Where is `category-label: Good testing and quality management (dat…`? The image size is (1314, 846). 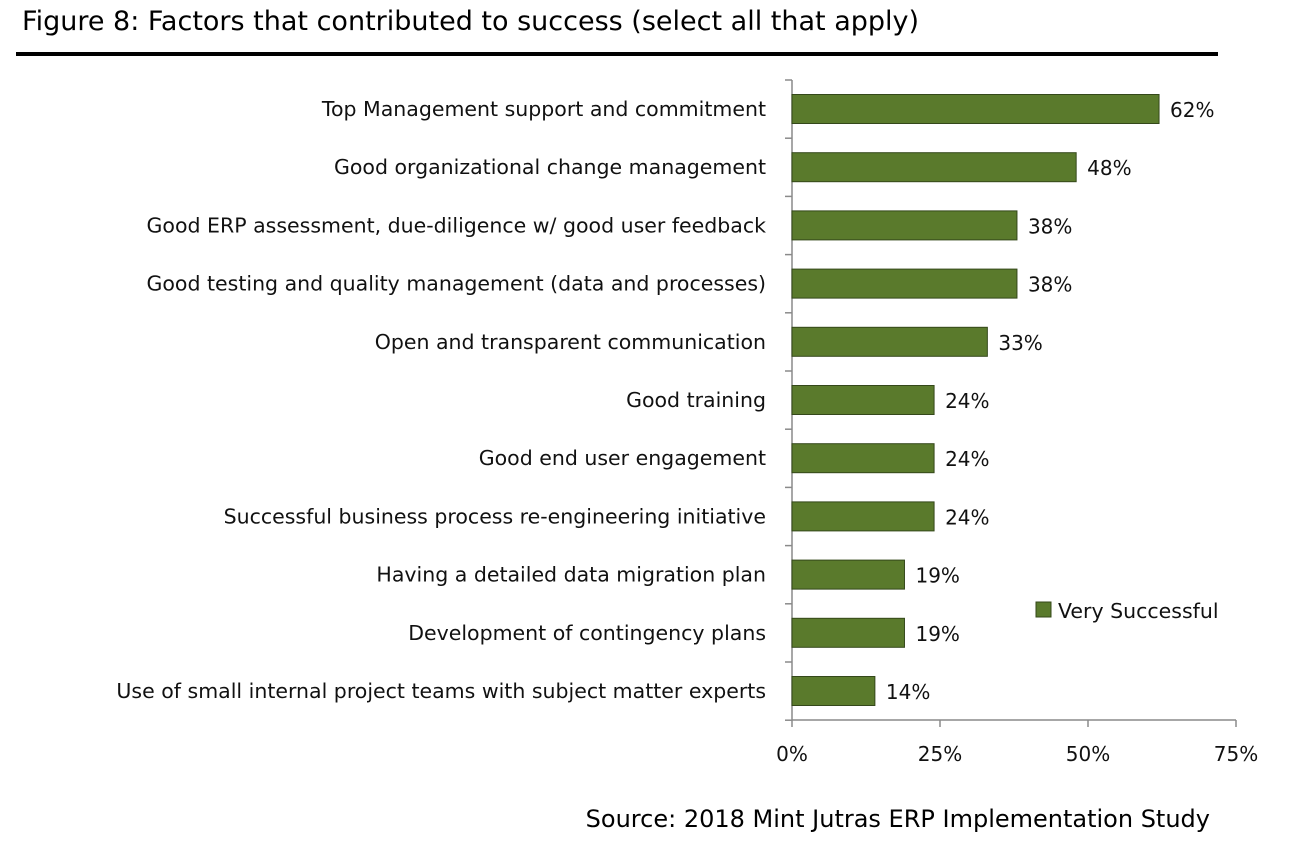
category-label: Good testing and quality management (dat… is located at coordinates (457, 284).